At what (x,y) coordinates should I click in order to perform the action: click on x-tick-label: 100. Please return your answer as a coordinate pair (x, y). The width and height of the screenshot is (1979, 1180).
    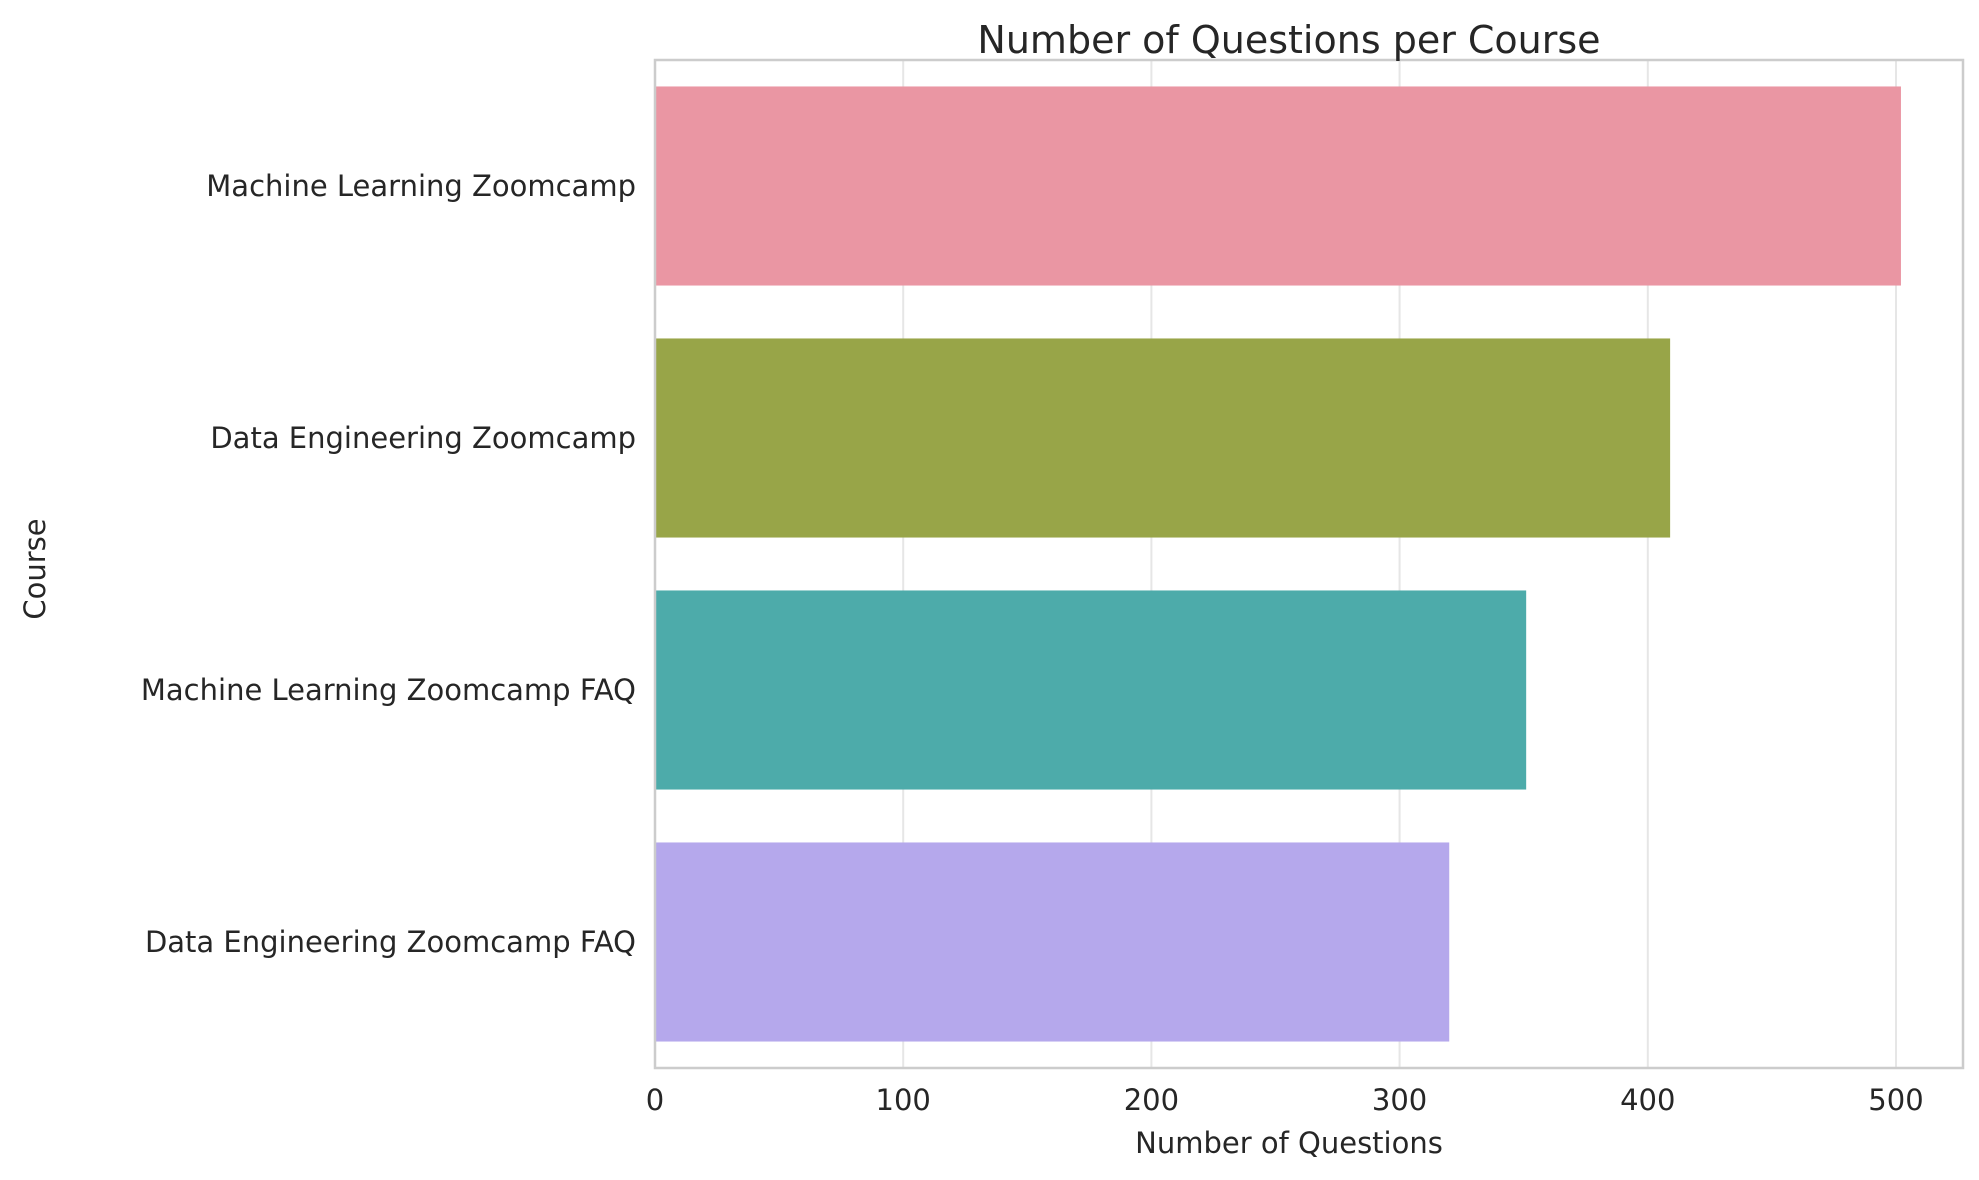
    Looking at the image, I should click on (903, 1100).